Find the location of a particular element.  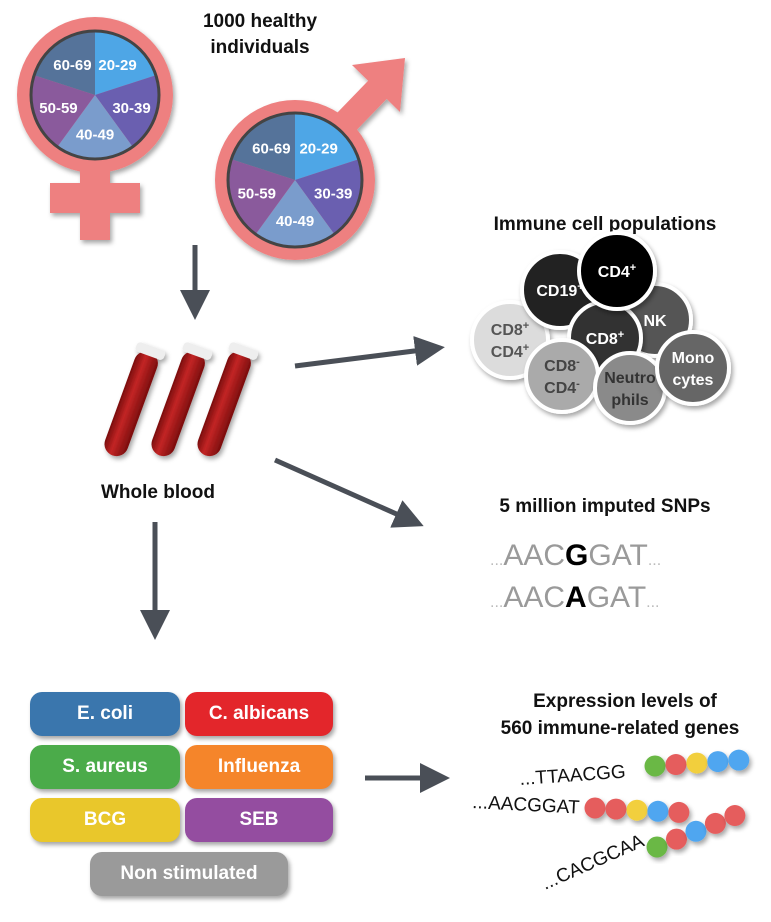

immune-cell-label: Neutro is located at coordinates (630, 378).